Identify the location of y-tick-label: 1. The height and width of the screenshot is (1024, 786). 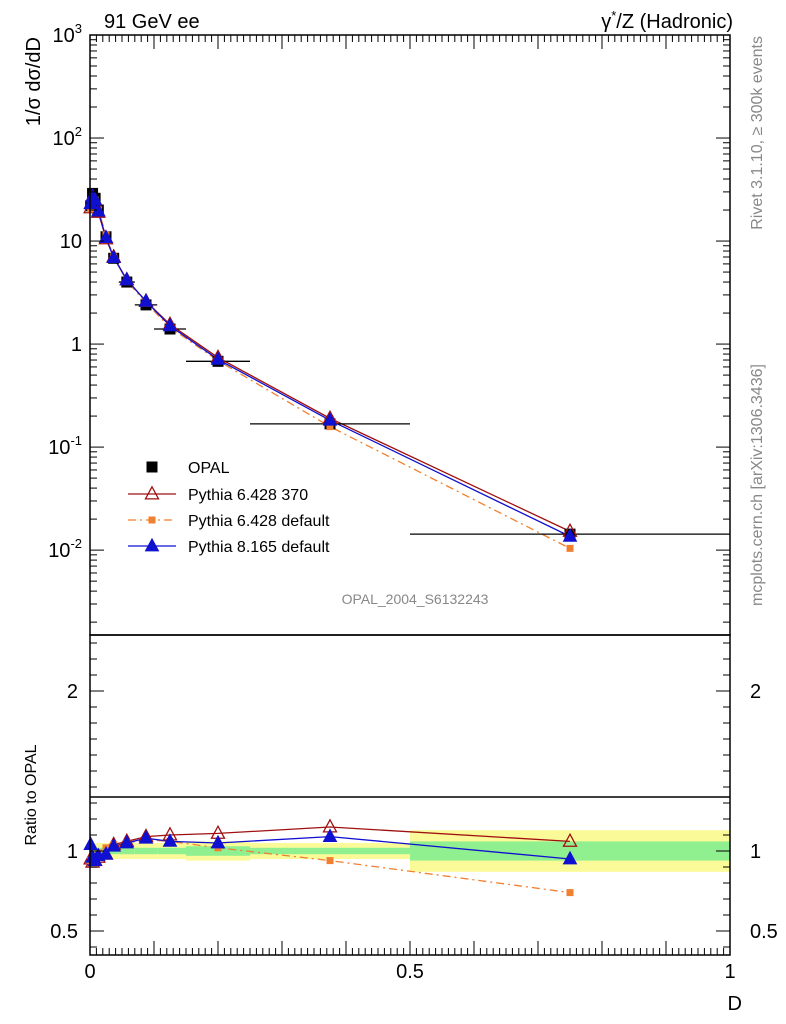
(76, 345).